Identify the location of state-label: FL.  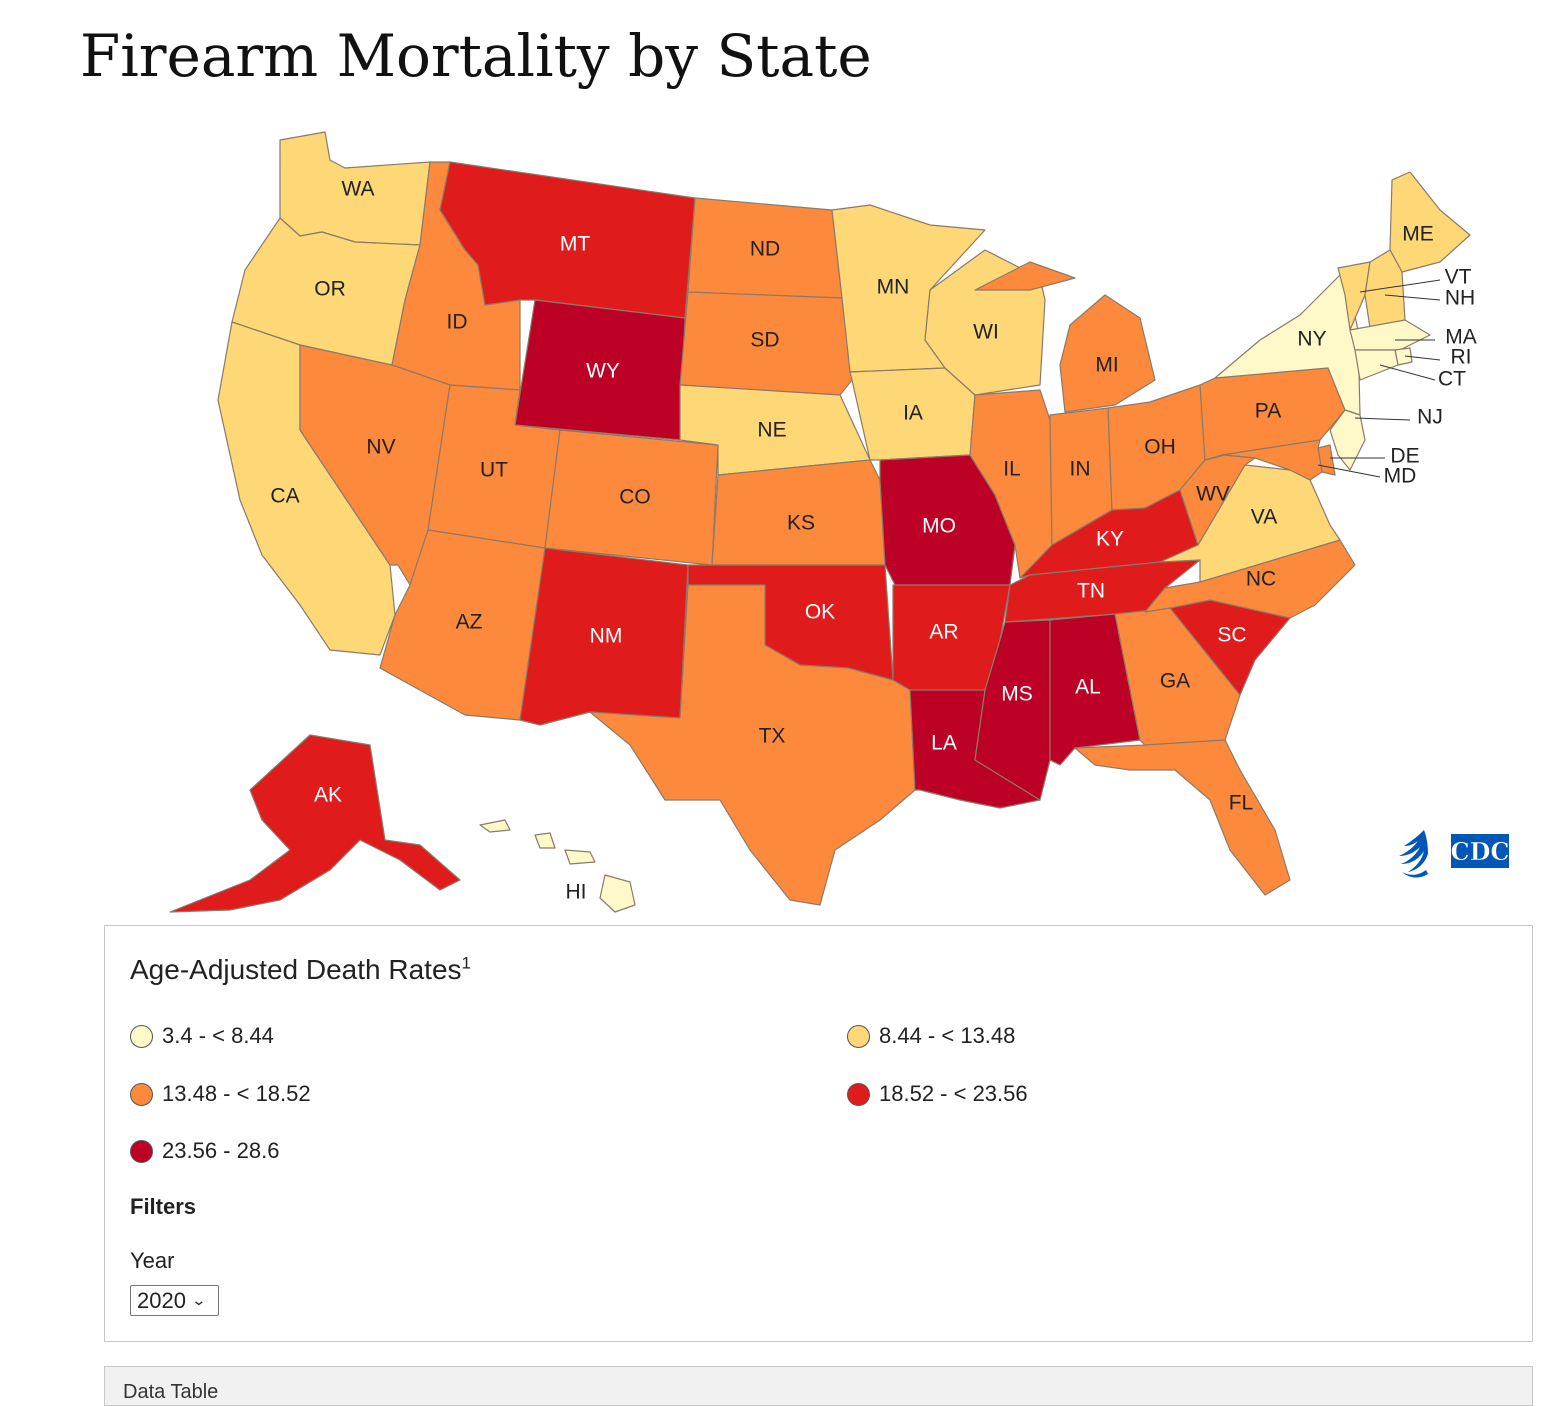
(1241, 803).